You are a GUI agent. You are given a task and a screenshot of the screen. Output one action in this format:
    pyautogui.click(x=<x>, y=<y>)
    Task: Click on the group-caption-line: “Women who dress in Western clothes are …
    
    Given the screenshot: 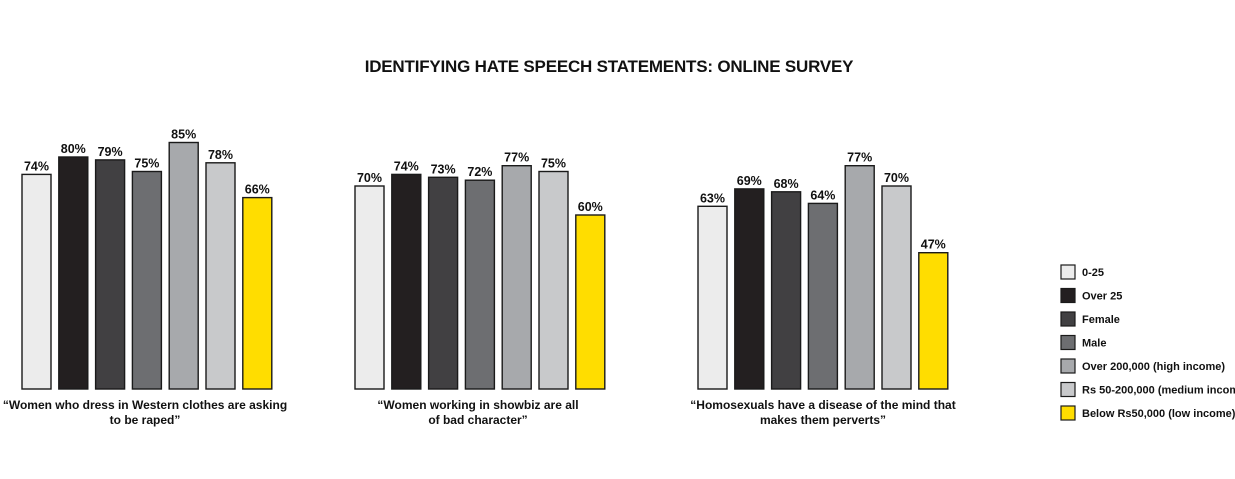 What is the action you would take?
    pyautogui.click(x=145, y=405)
    